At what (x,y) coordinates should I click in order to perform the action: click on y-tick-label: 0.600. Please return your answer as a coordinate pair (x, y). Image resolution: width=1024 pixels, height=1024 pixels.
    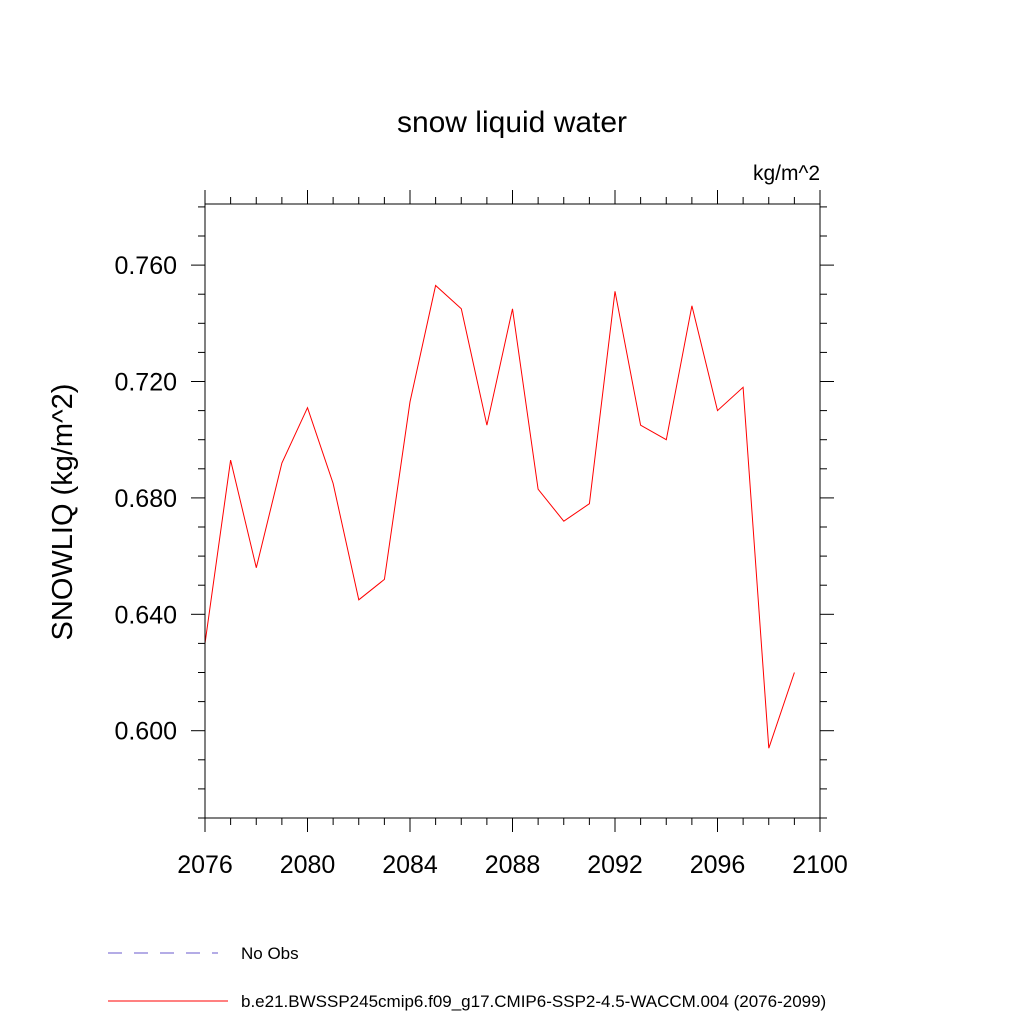
    Looking at the image, I should click on (145, 732).